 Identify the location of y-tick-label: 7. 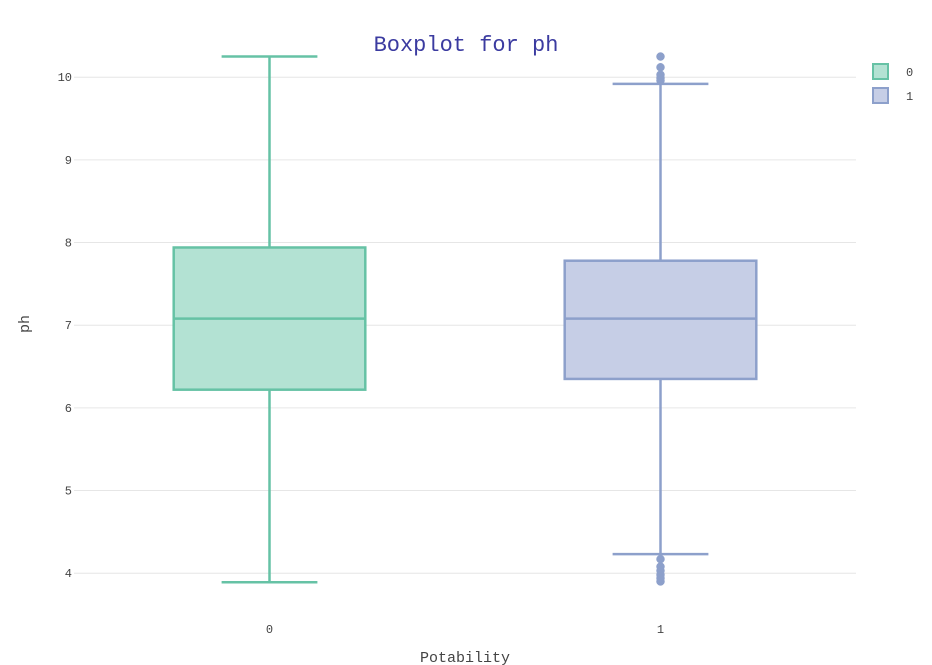
(68, 326).